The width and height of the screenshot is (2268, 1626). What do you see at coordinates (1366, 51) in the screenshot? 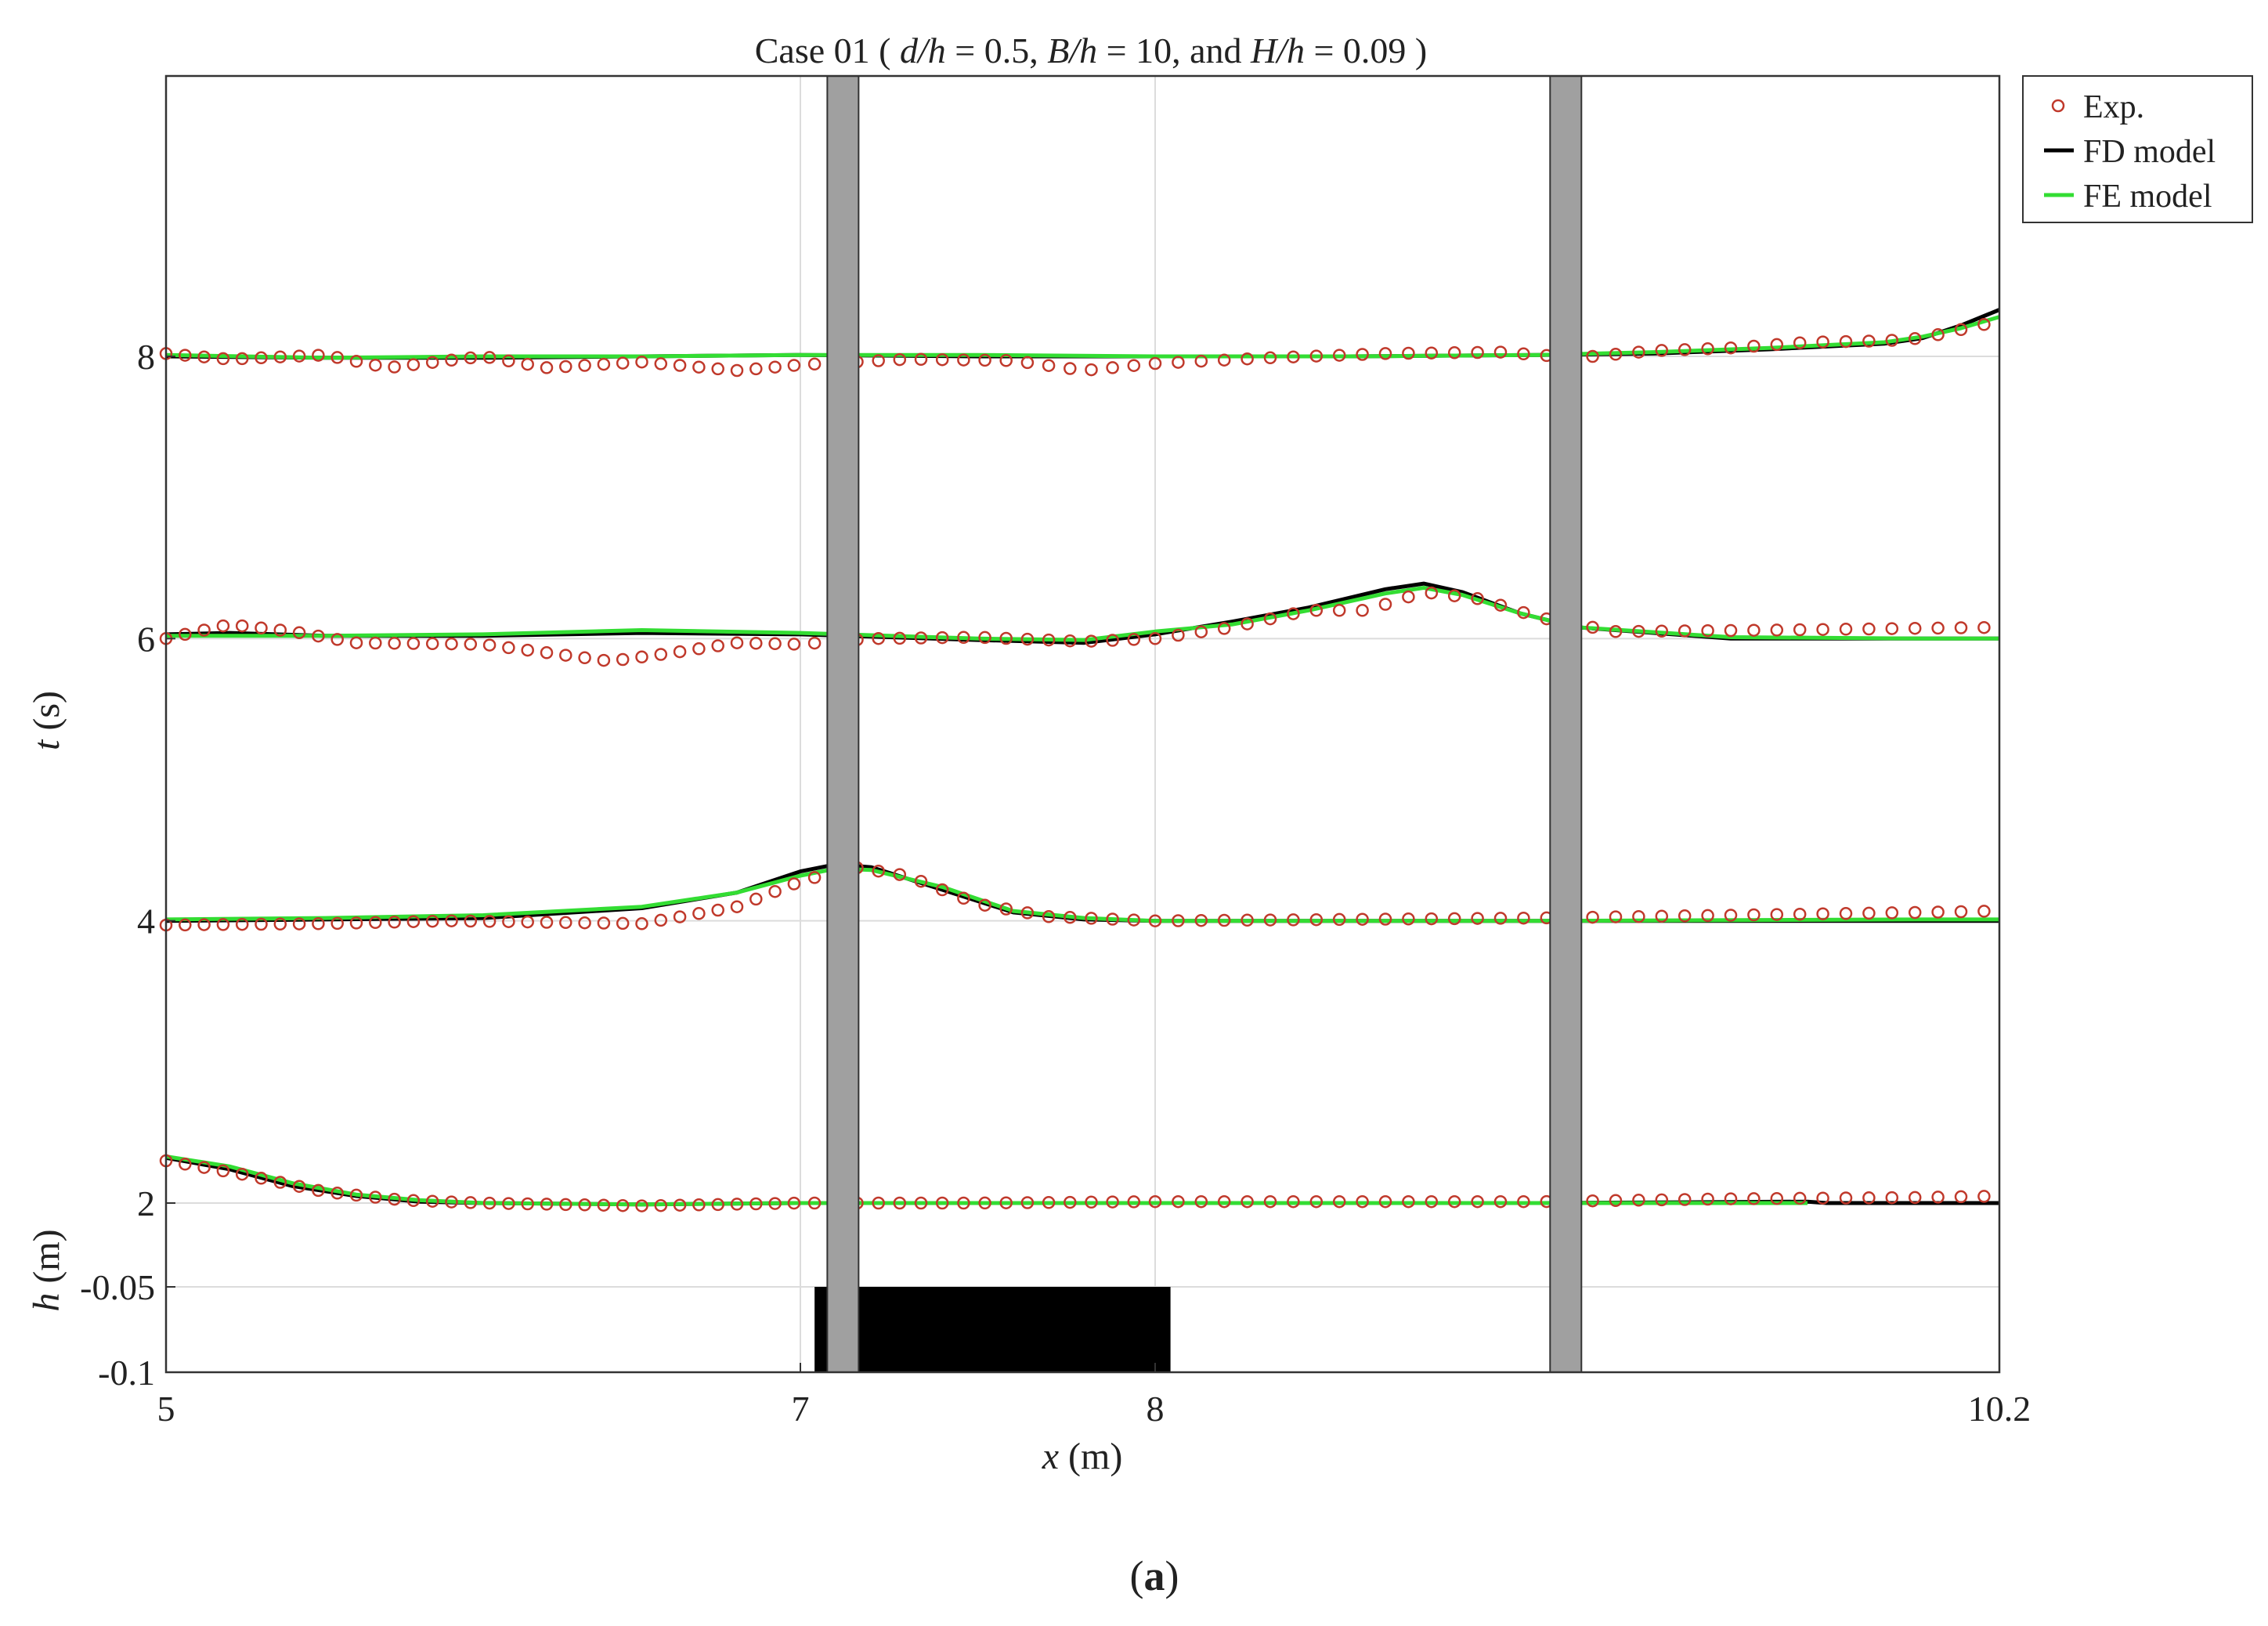
I see `title-part: = 0.09 )` at bounding box center [1366, 51].